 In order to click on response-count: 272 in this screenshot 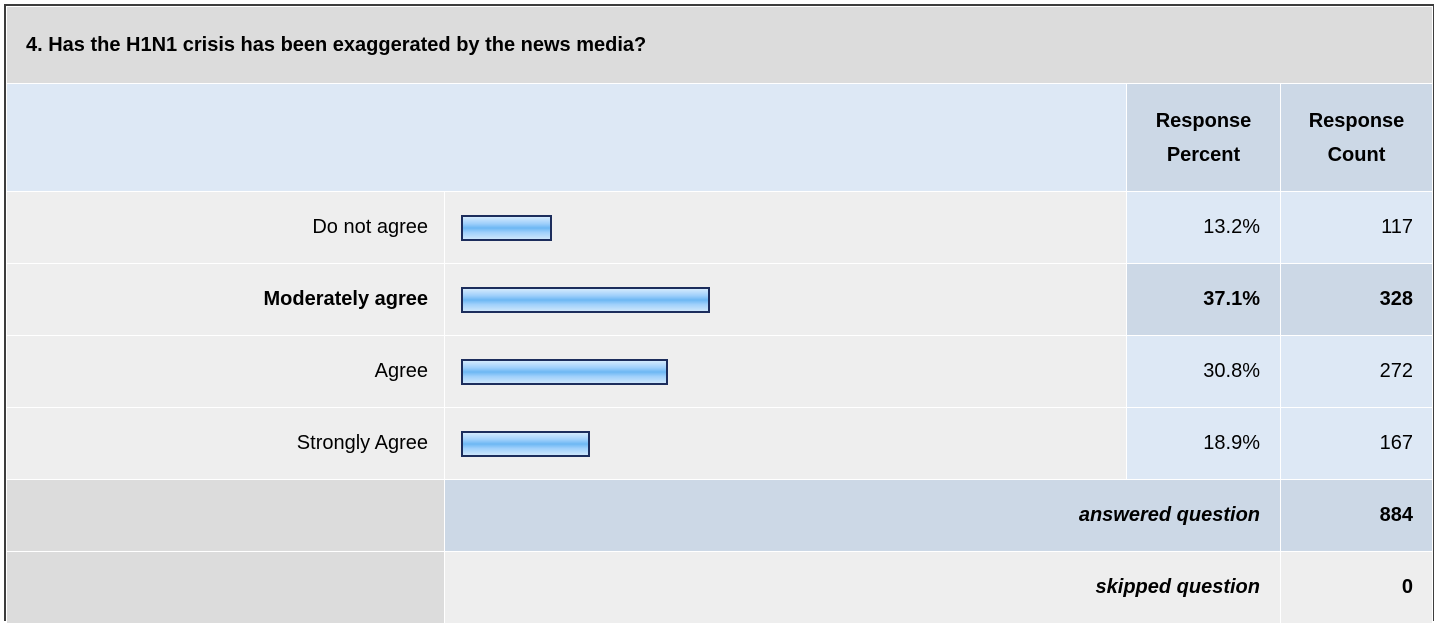, I will do `click(1356, 371)`.